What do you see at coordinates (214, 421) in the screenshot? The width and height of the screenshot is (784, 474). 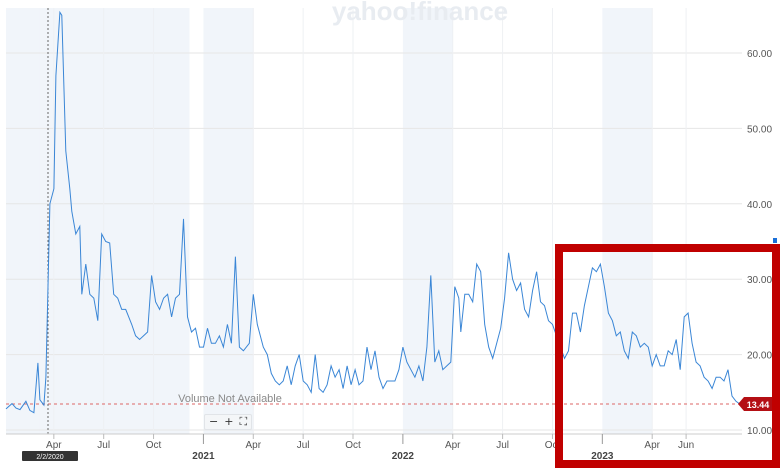 I see `zoom-out-button: −` at bounding box center [214, 421].